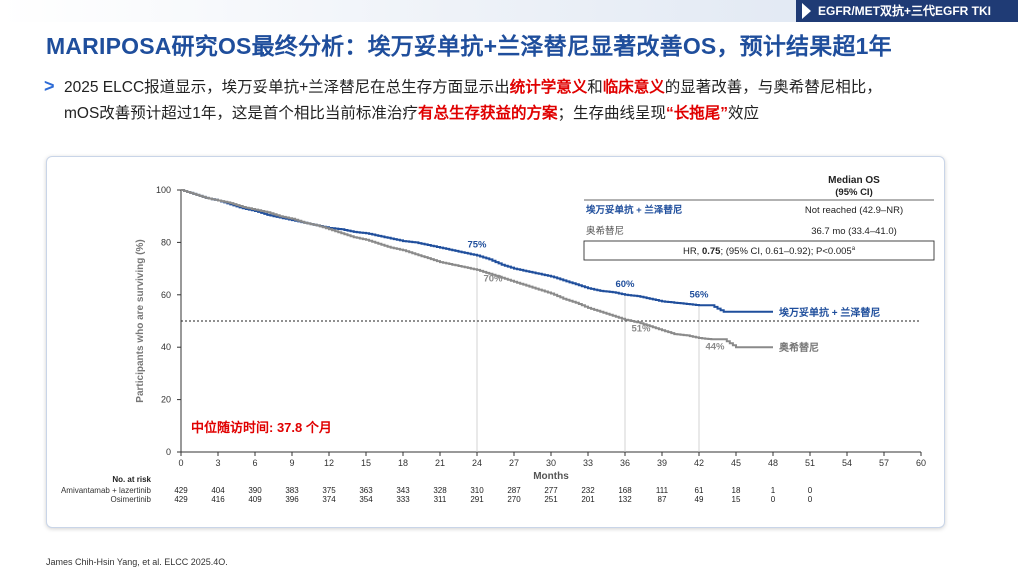 The image size is (1018, 577). I want to click on median-os-header: Median OS, so click(854, 180).